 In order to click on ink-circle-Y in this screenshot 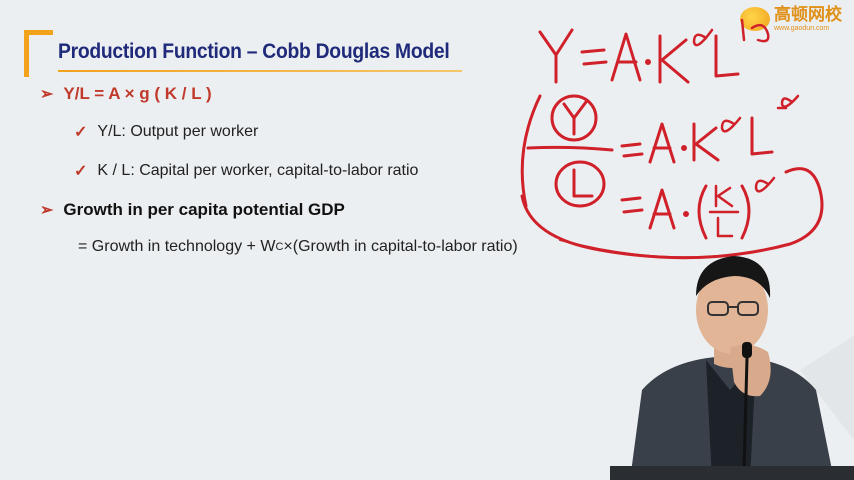, I will do `click(574, 118)`.